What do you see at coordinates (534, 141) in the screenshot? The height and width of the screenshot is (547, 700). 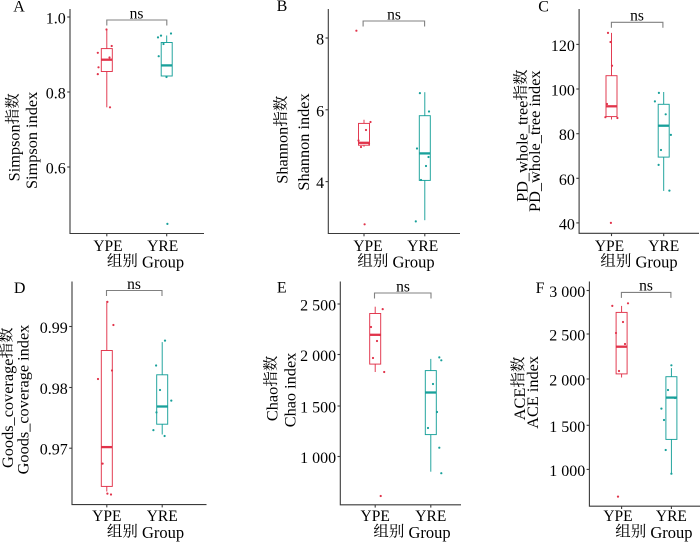 I see `svg-text: PD_whole_tree index` at bounding box center [534, 141].